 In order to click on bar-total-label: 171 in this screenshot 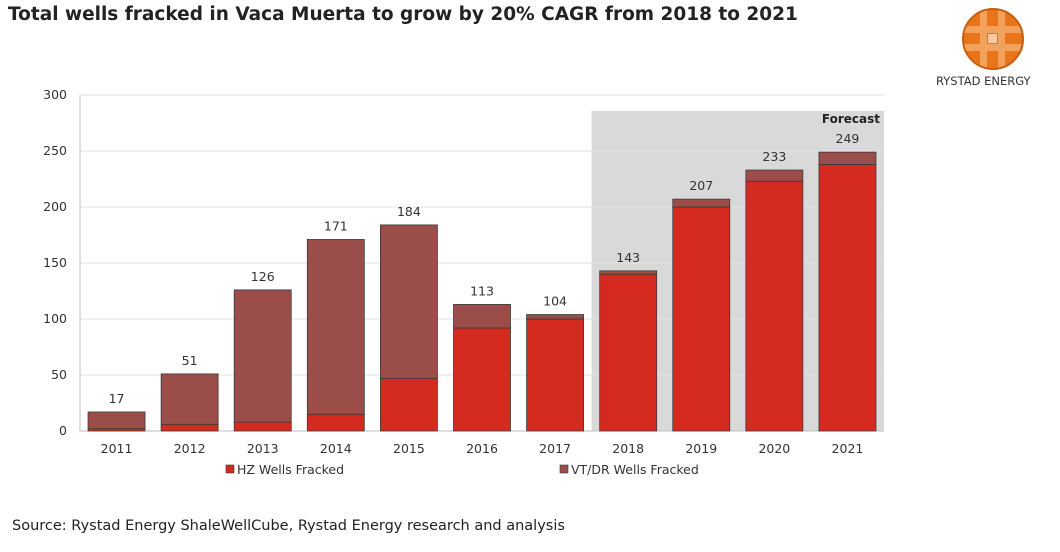, I will do `click(336, 225)`.